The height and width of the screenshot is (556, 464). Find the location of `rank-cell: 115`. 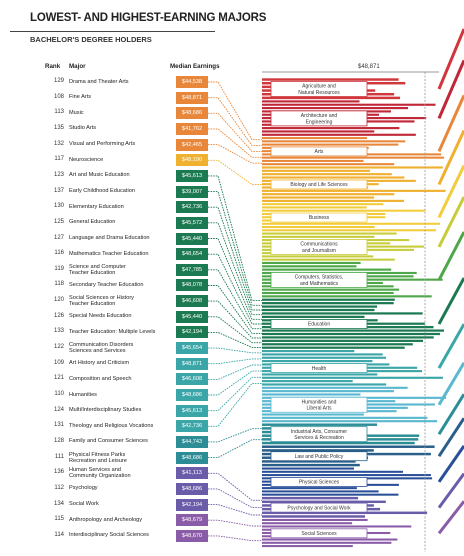

rank-cell: 115 is located at coordinates (59, 519).